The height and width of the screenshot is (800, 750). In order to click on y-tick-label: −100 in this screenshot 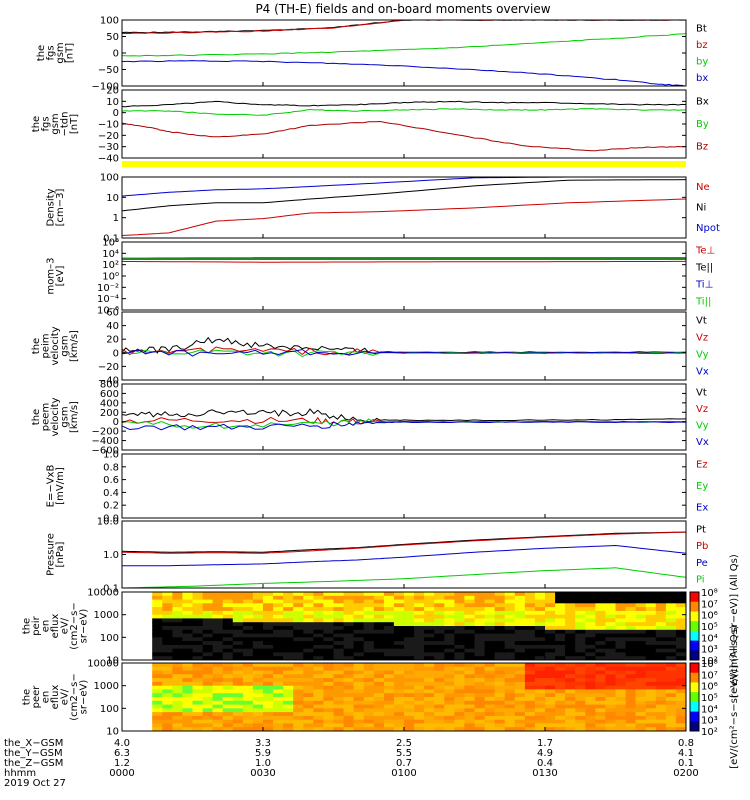, I will do `click(105, 87)`.